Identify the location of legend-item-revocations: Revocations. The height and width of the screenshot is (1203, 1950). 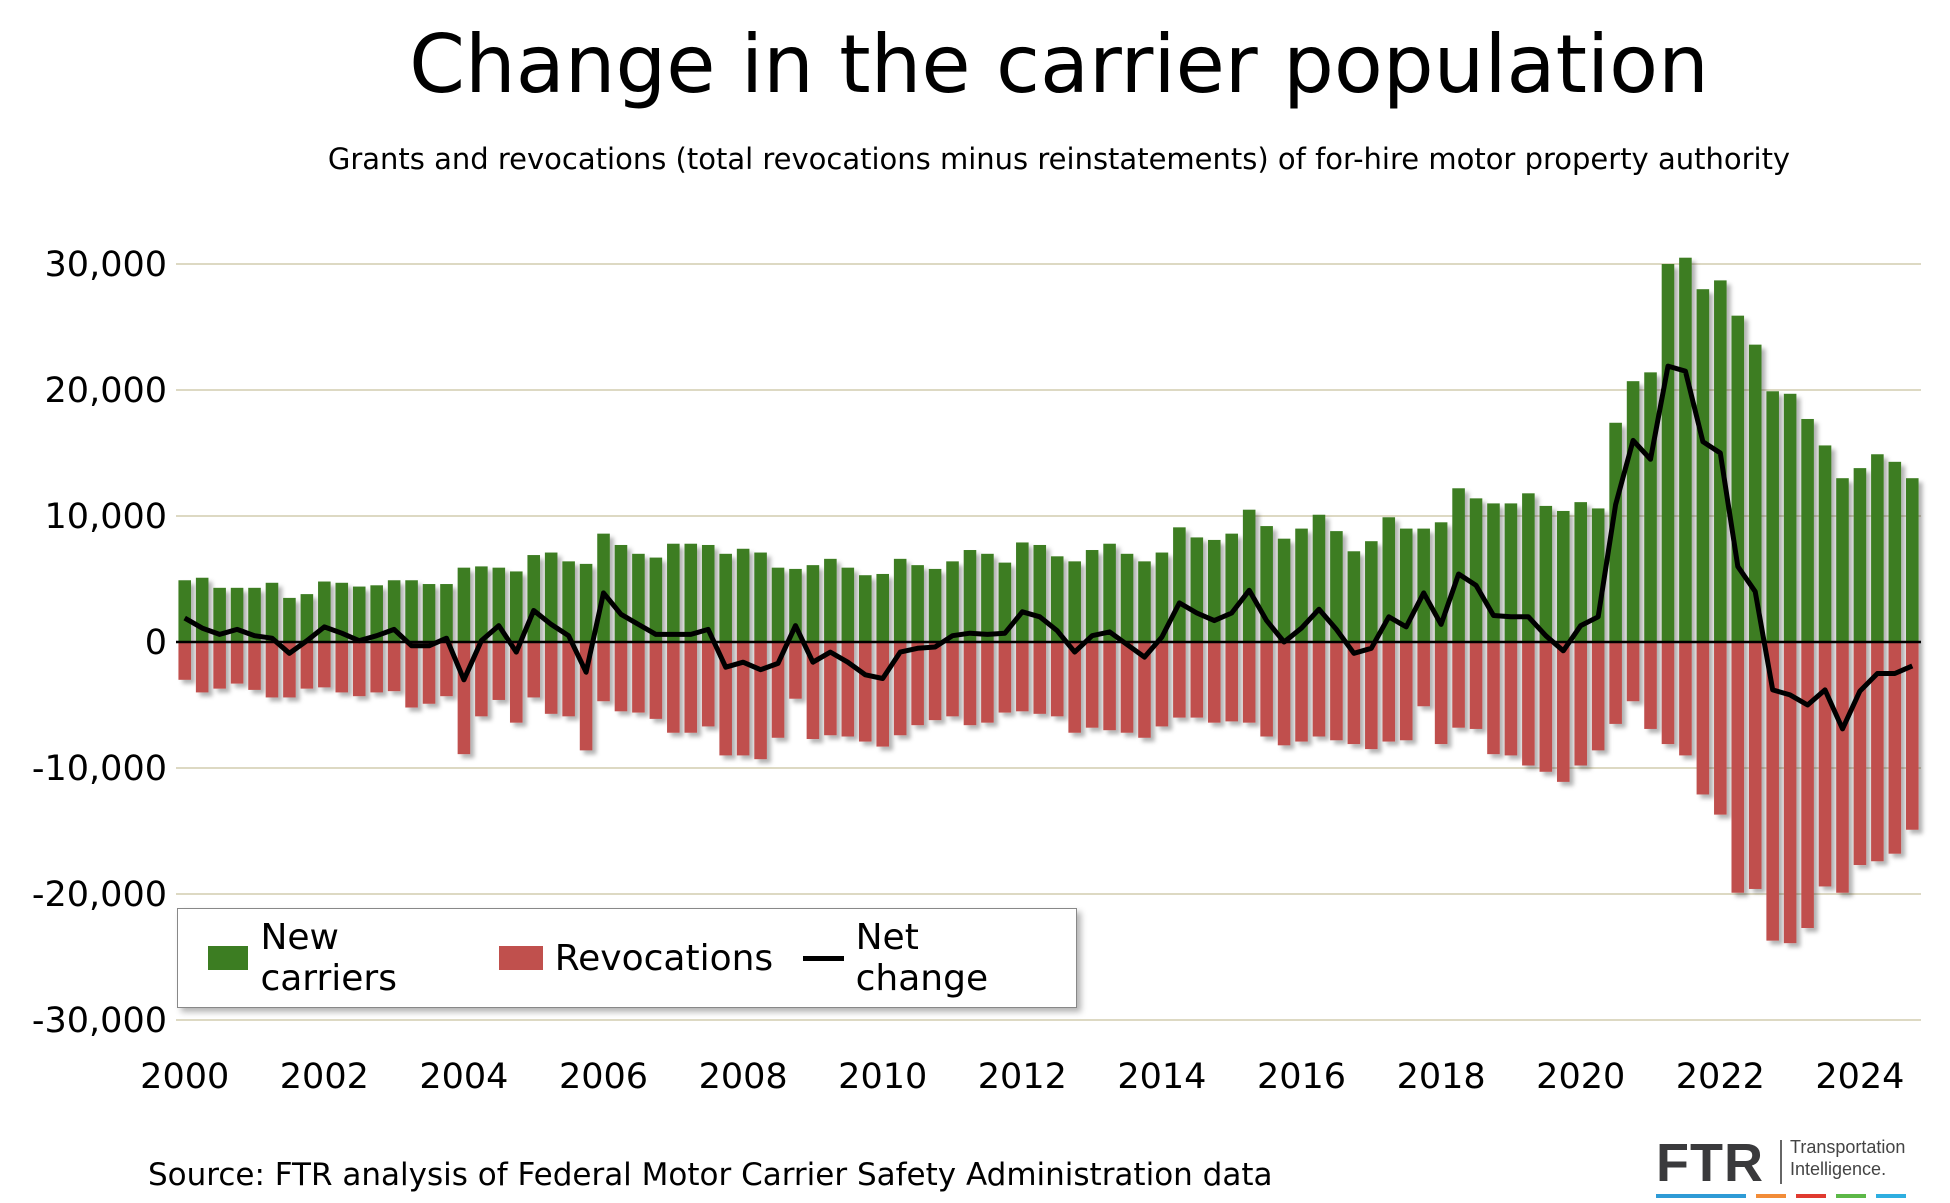
(635, 958).